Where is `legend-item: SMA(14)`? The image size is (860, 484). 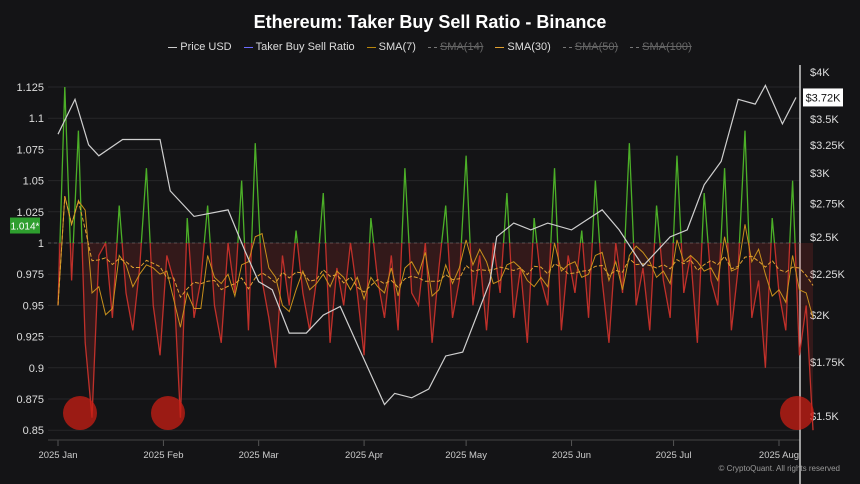 legend-item: SMA(14) is located at coordinates (455, 47).